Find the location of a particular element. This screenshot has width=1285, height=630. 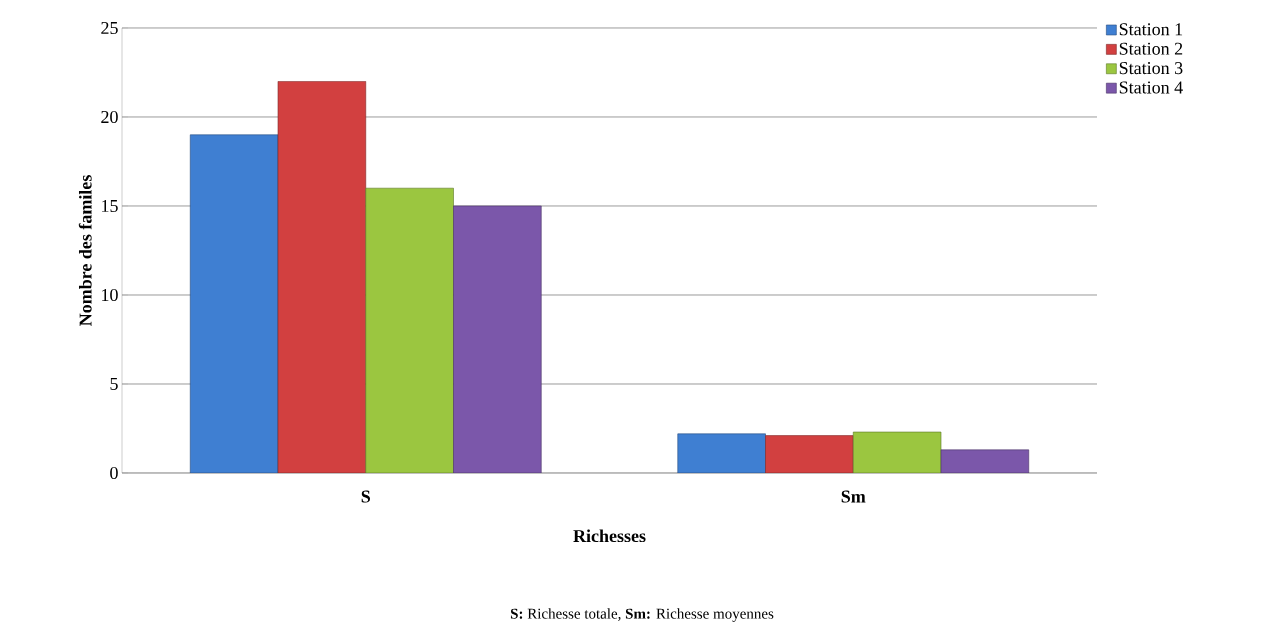

legend-label: Station 4 is located at coordinates (1151, 87).